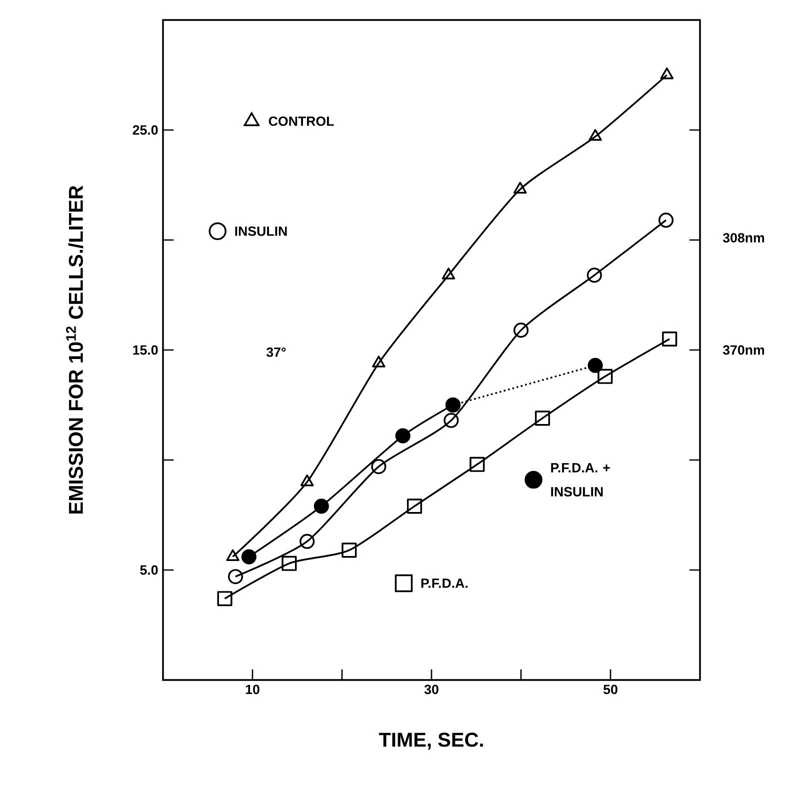 This screenshot has width=802, height=786. I want to click on x-tick-label: 30, so click(431, 689).